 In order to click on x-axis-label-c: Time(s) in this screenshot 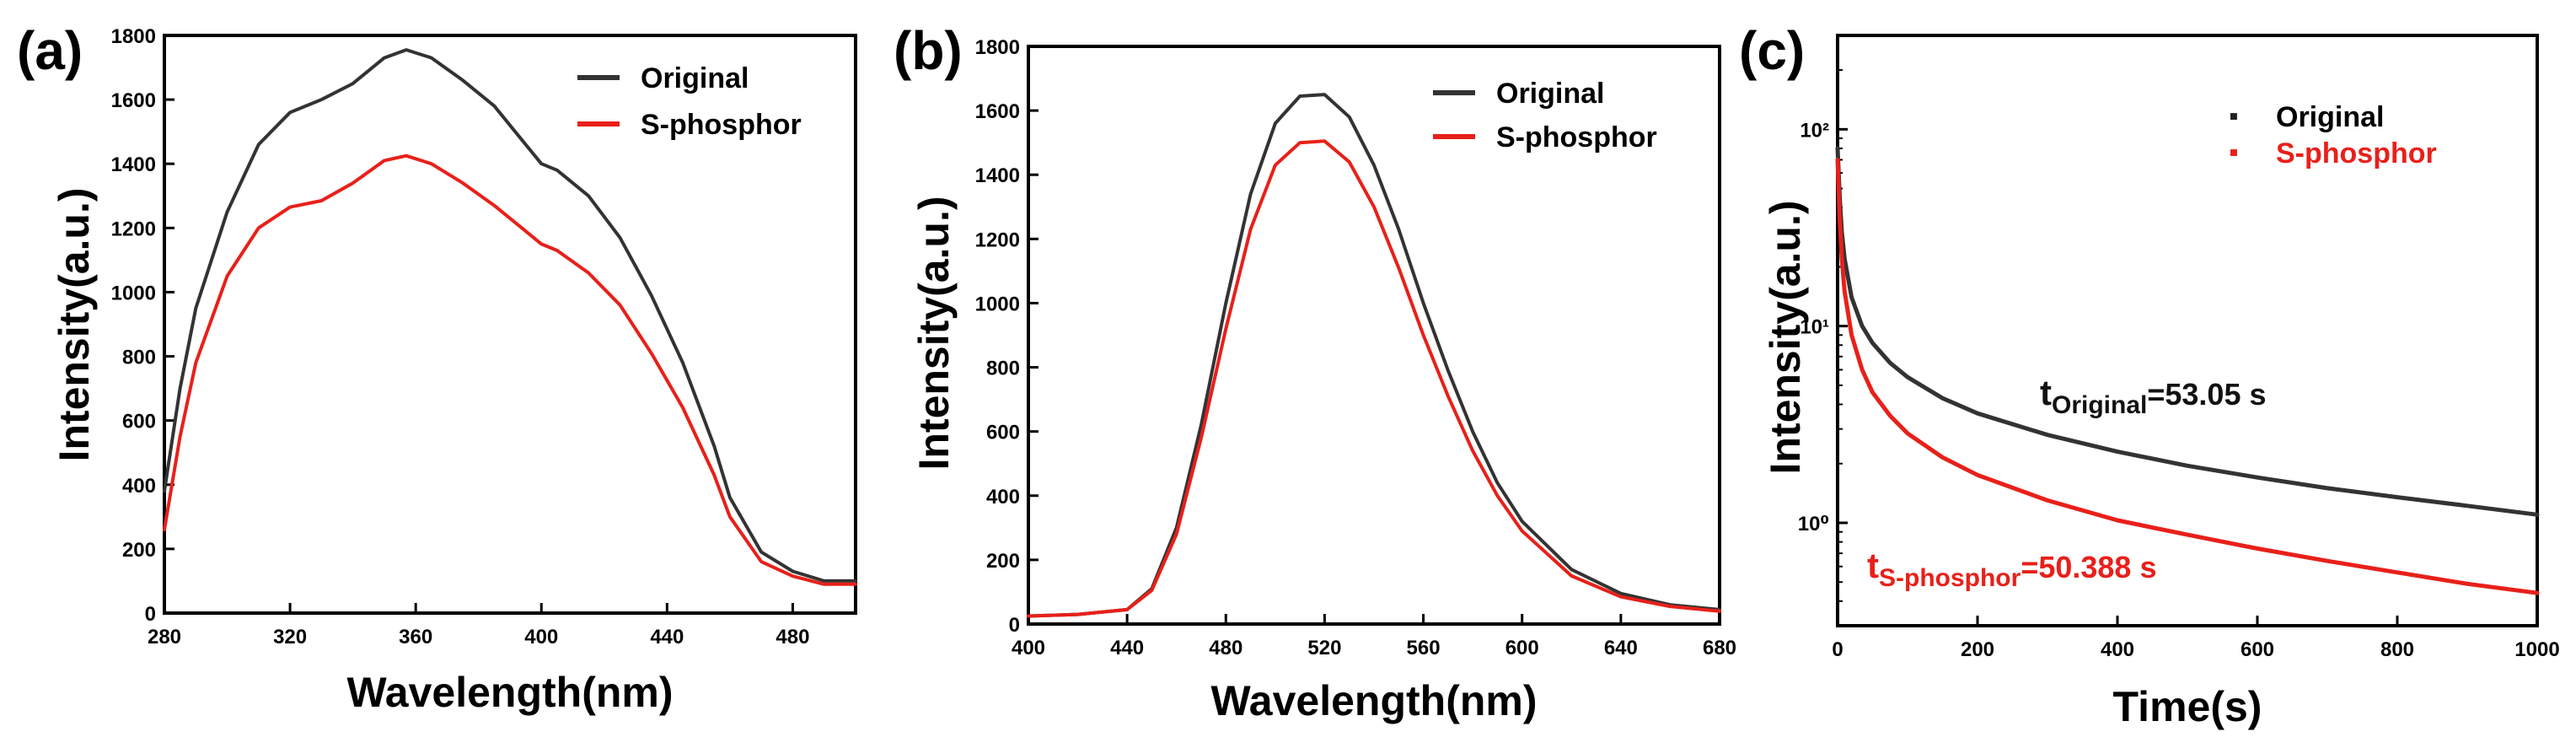, I will do `click(2187, 706)`.